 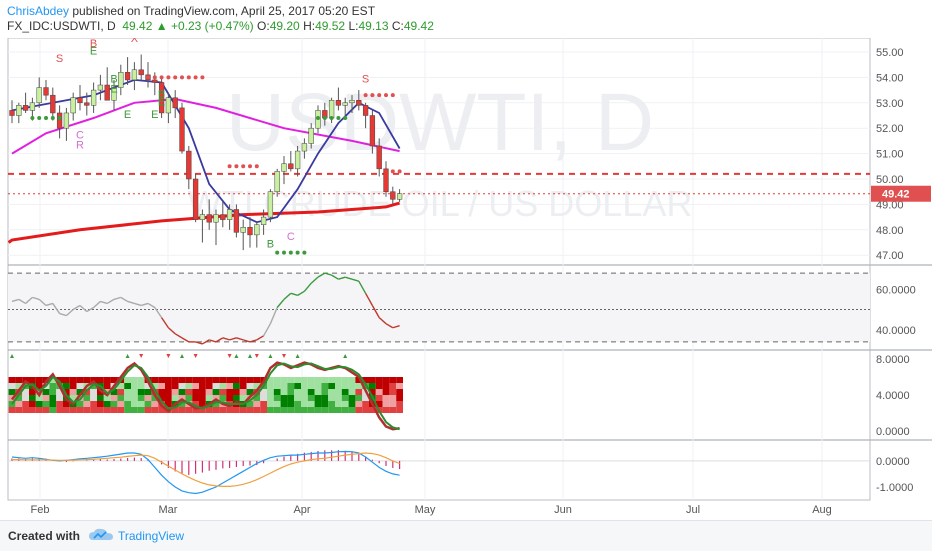 I want to click on tradingview-brand: TradingView, so click(x=151, y=536).